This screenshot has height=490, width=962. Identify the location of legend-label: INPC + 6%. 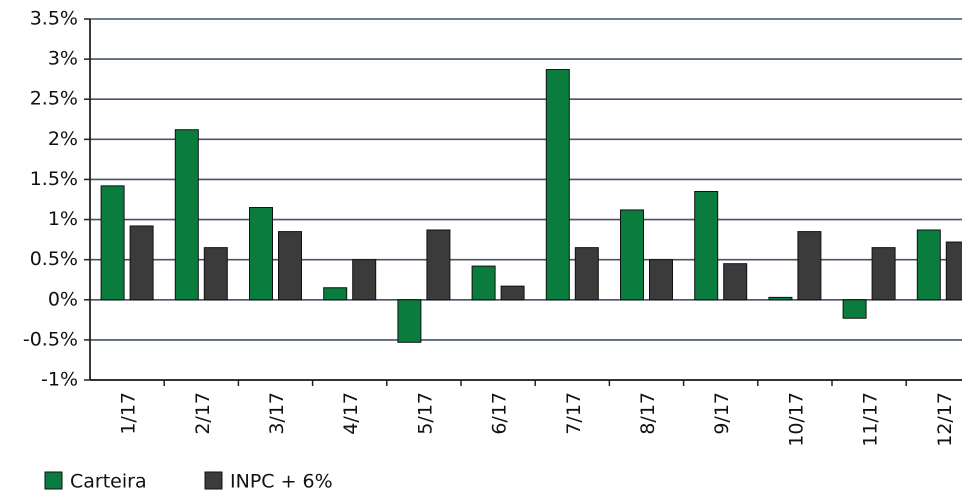
(281, 480).